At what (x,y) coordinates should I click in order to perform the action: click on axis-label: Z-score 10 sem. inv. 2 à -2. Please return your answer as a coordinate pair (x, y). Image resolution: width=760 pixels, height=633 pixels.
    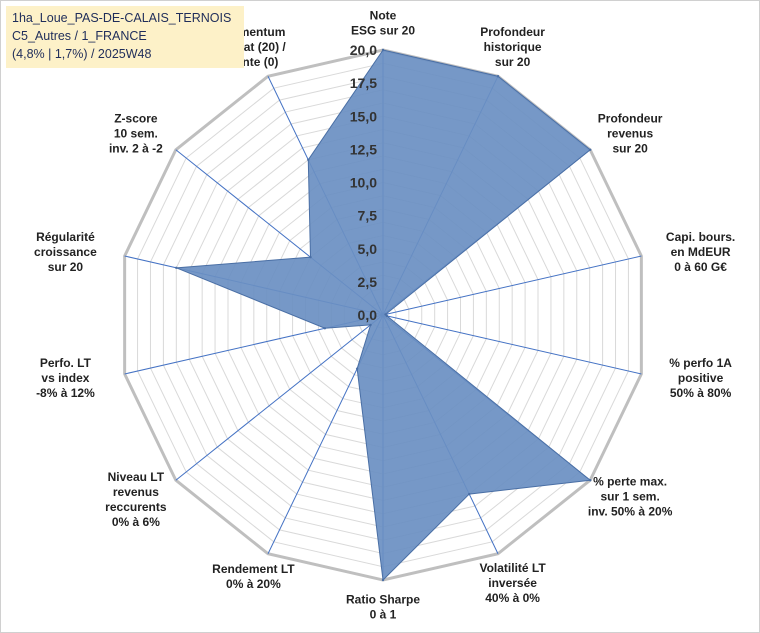
    Looking at the image, I should click on (136, 134).